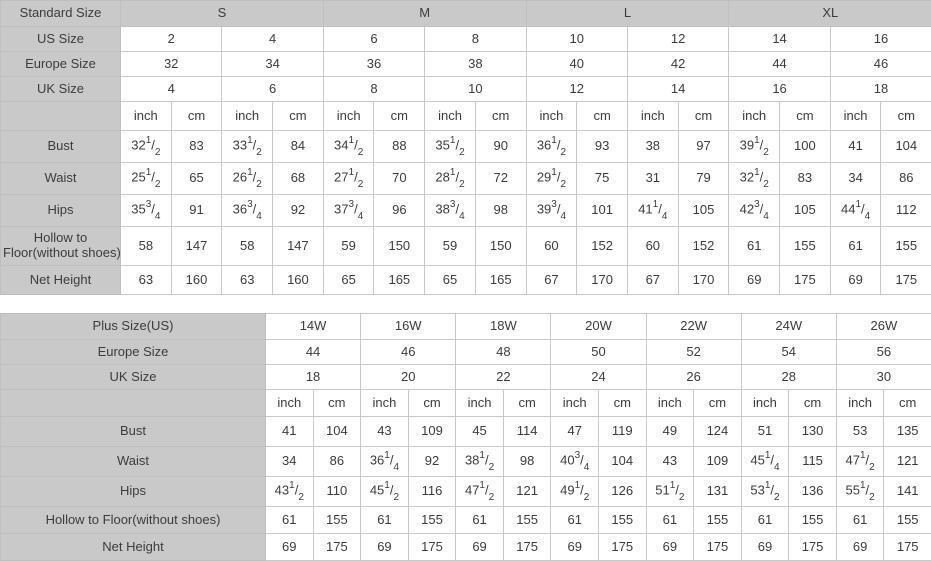  What do you see at coordinates (424, 14) in the screenshot?
I see `group-header-m: M` at bounding box center [424, 14].